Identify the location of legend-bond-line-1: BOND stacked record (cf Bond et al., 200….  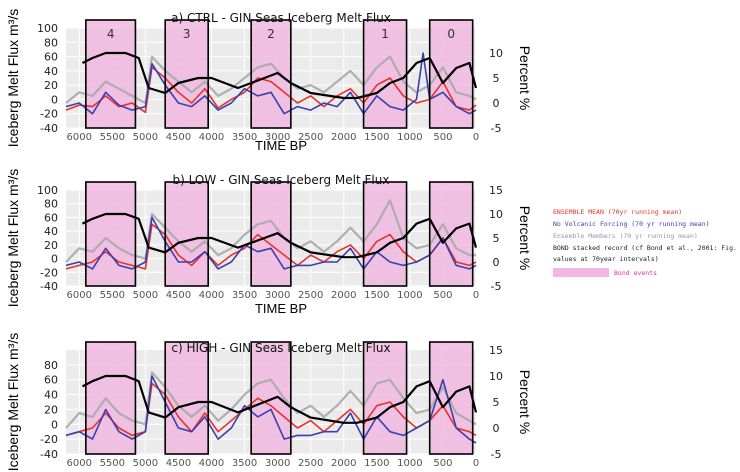
(646, 248).